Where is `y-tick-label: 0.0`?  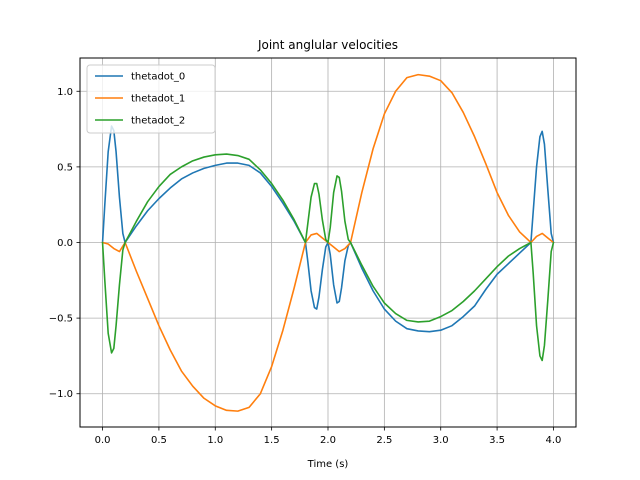 y-tick-label: 0.0 is located at coordinates (65, 243).